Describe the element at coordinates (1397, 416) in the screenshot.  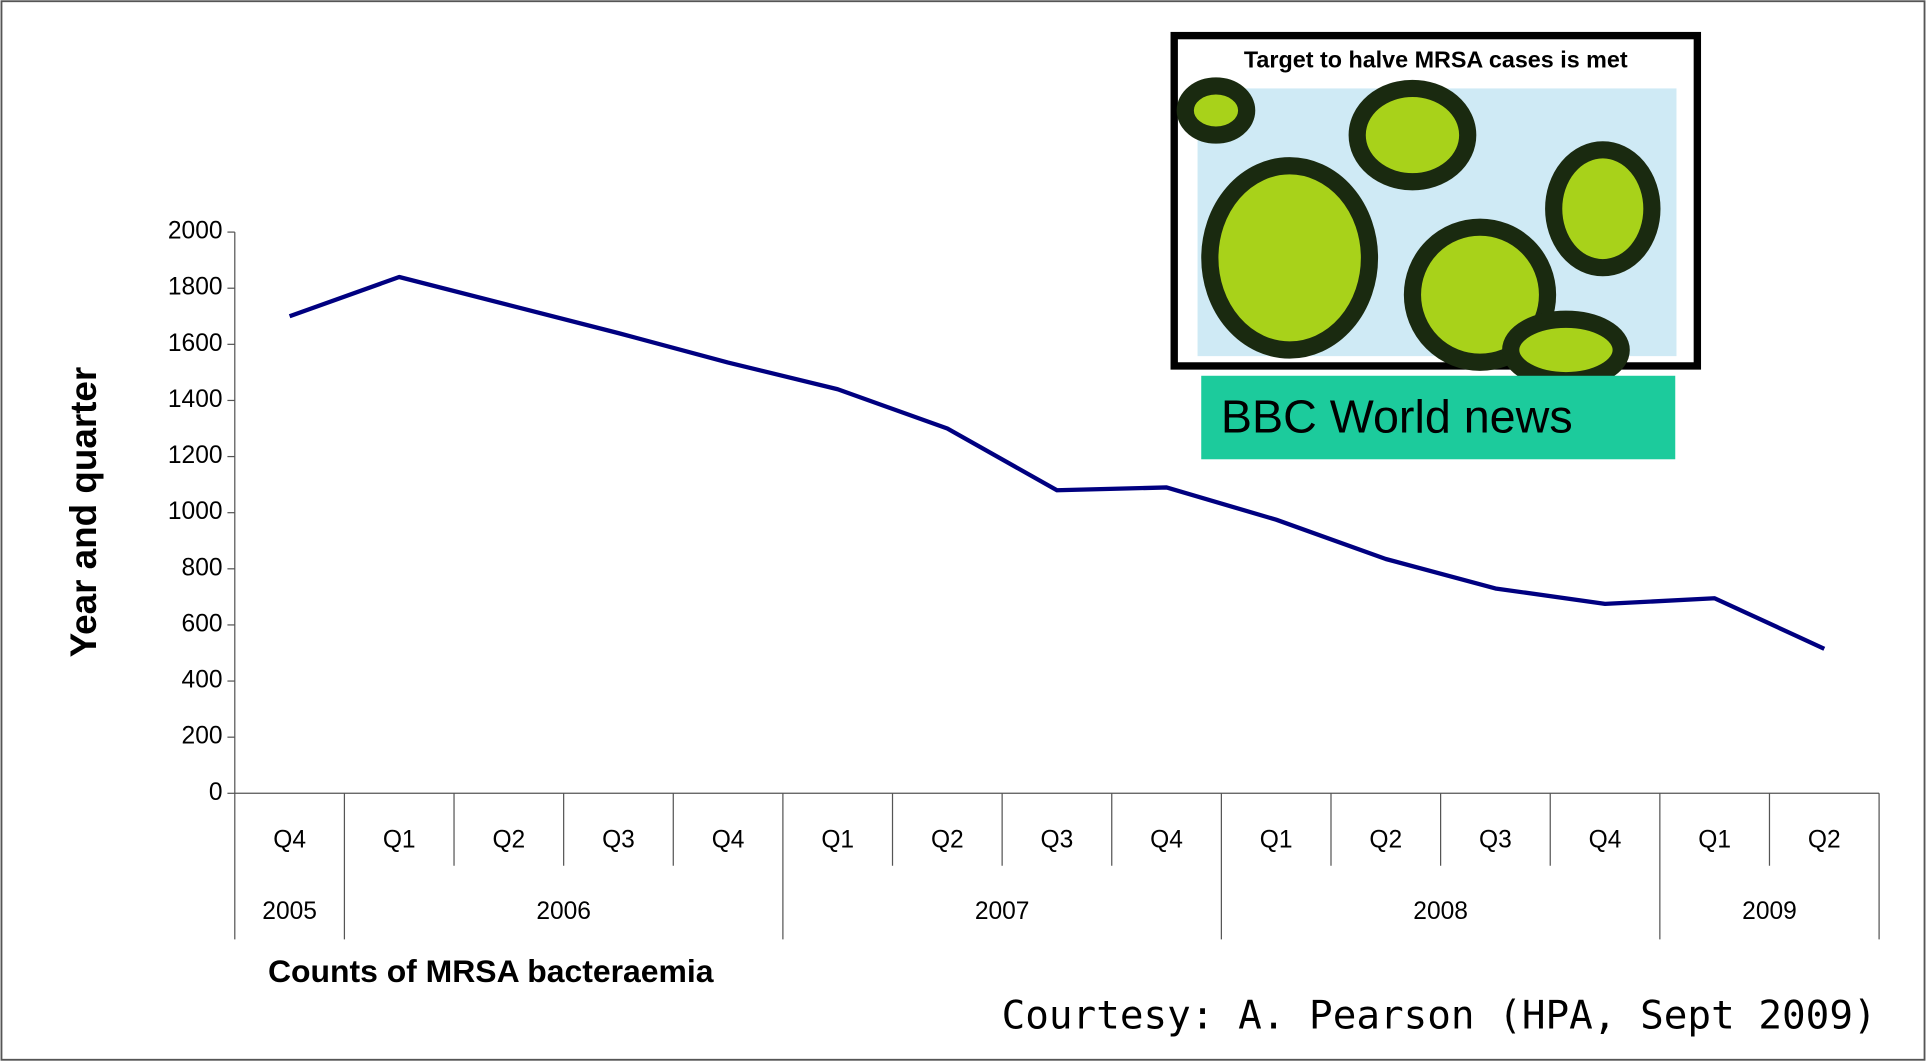
I see `inset-caption: BBC World news` at that location.